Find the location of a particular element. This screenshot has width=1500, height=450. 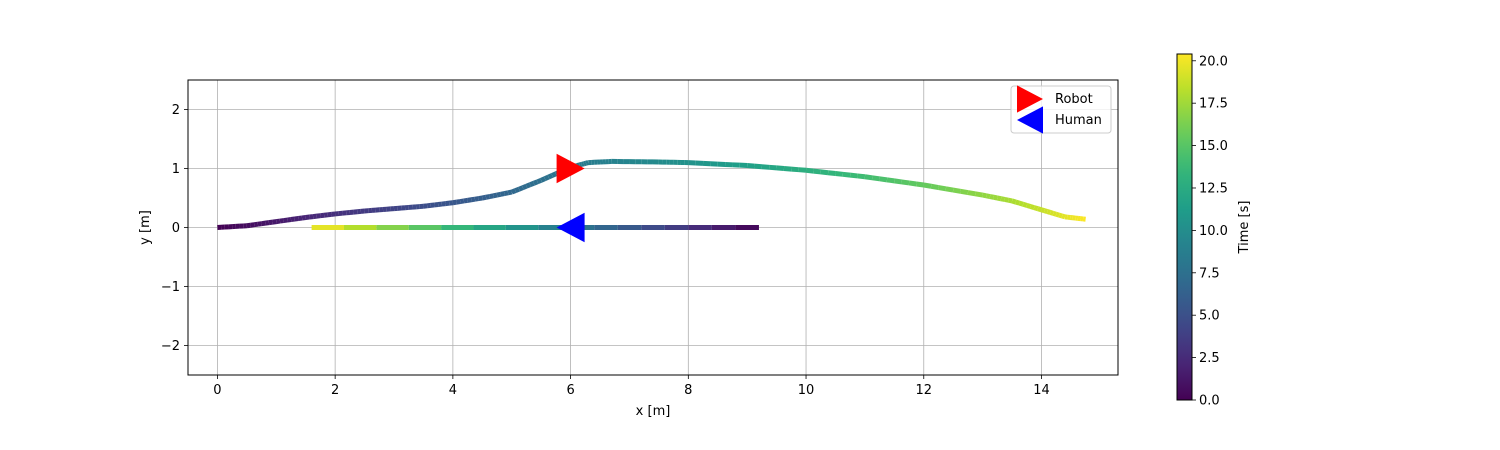

x-tick-label: 6 is located at coordinates (570, 390).